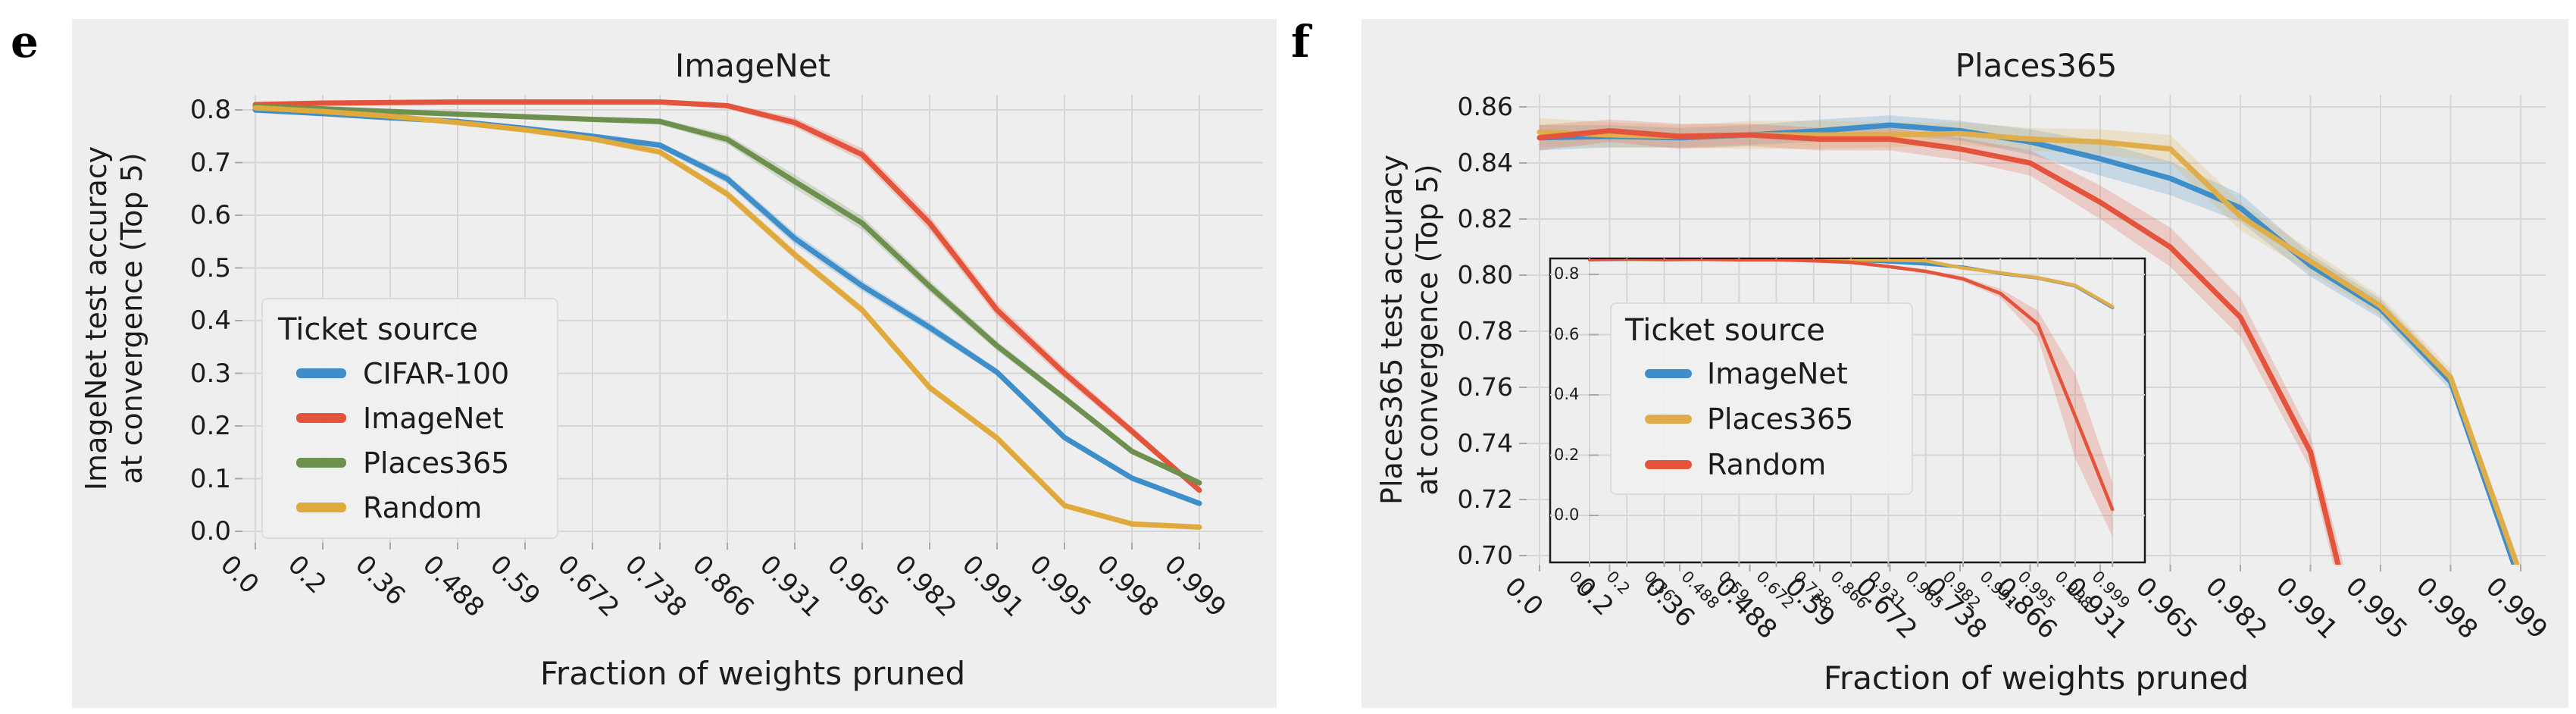 This screenshot has width=2576, height=714. I want to click on e-ytick-label: 0.8, so click(210, 110).